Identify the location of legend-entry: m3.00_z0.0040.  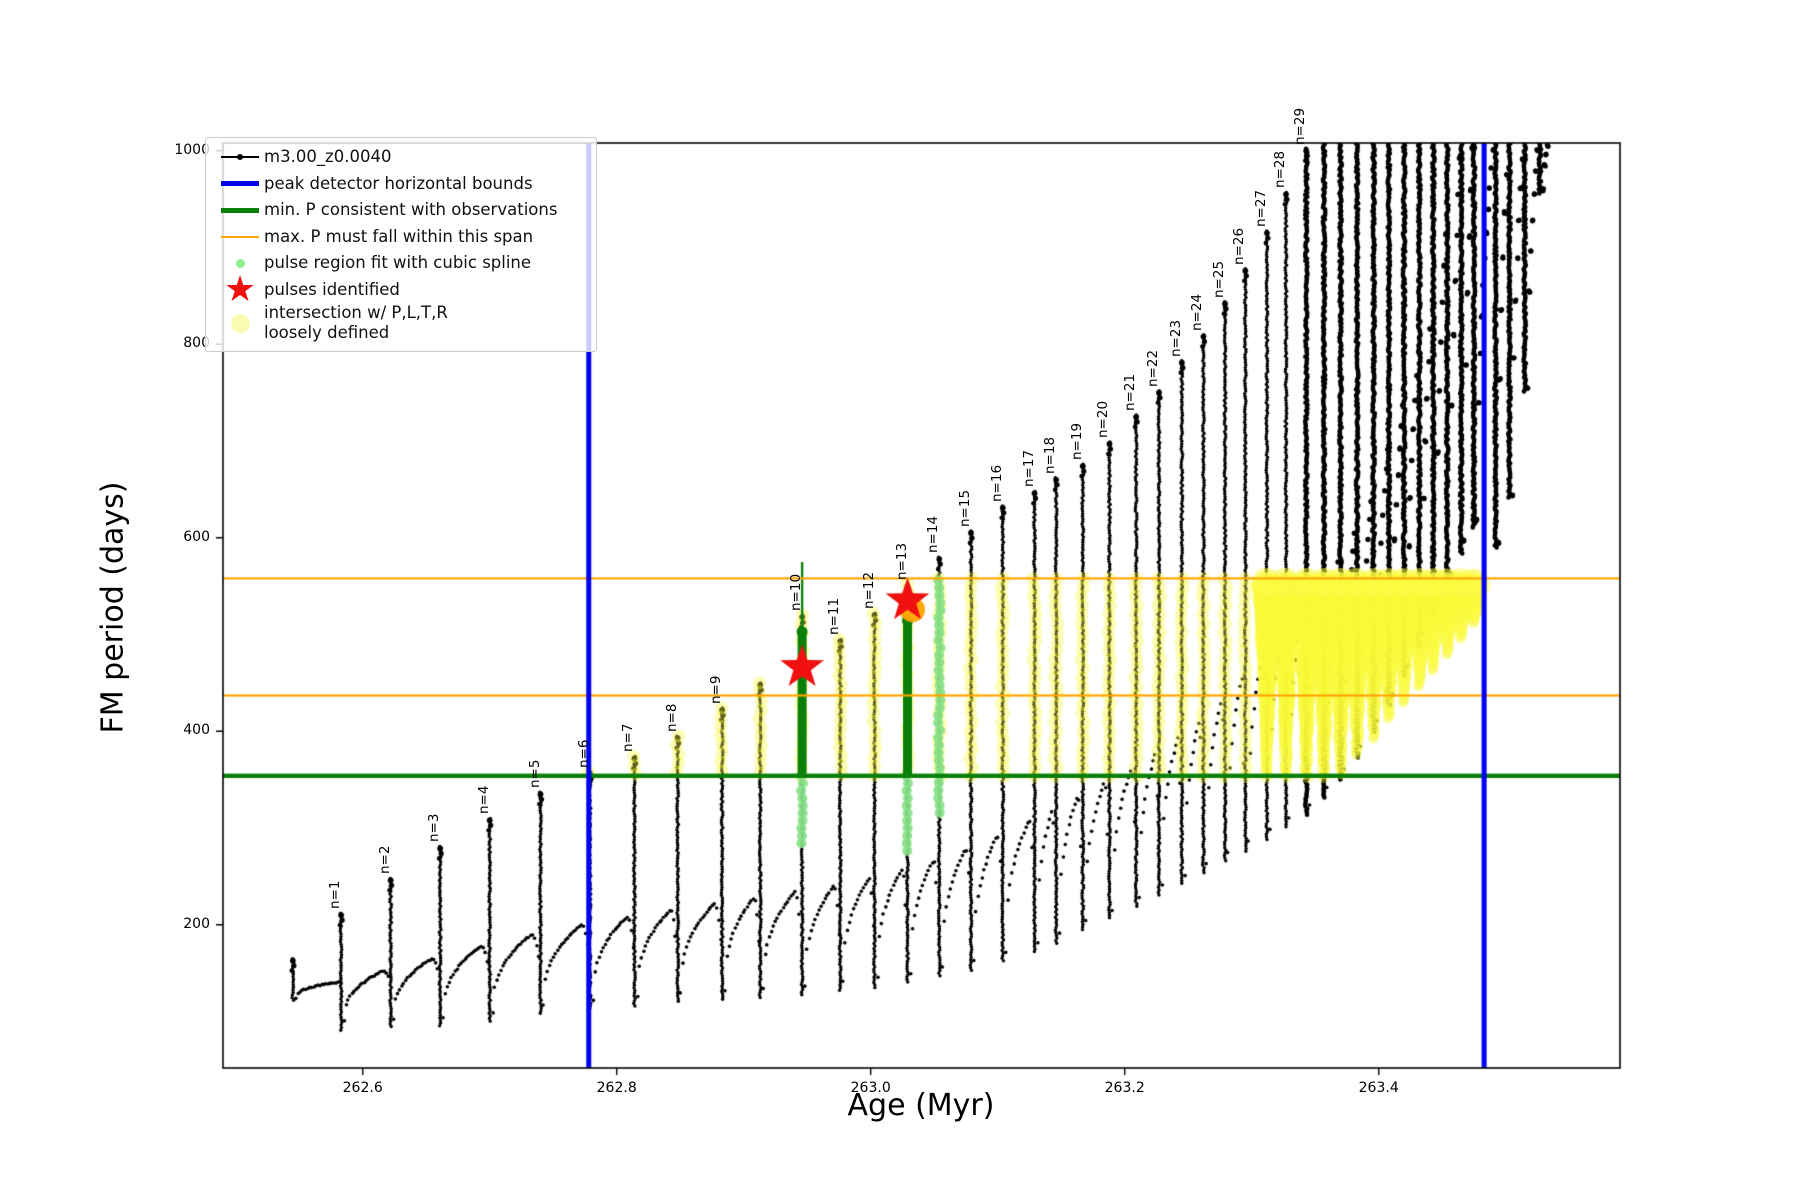
(401, 157).